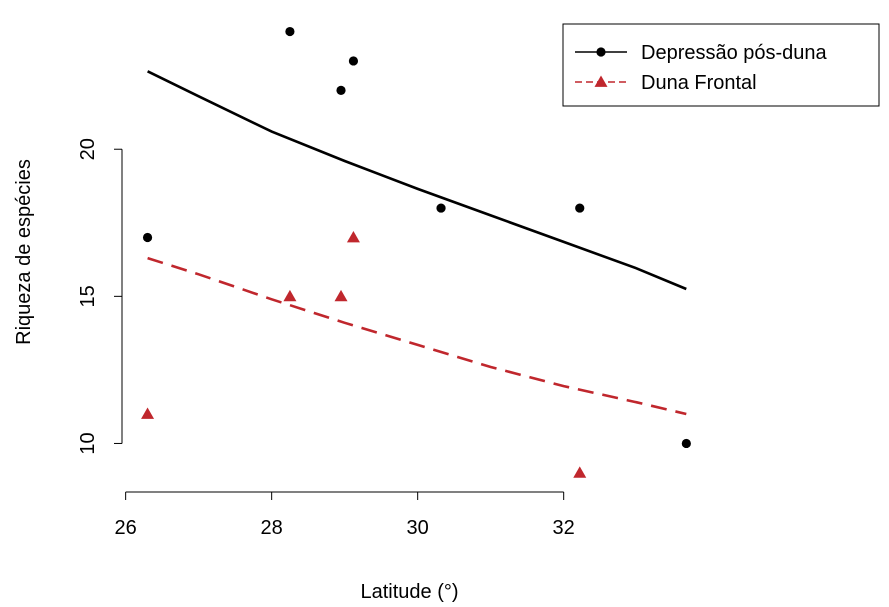  What do you see at coordinates (24, 252) in the screenshot?
I see `y-axis-label: Riqueza de espécies` at bounding box center [24, 252].